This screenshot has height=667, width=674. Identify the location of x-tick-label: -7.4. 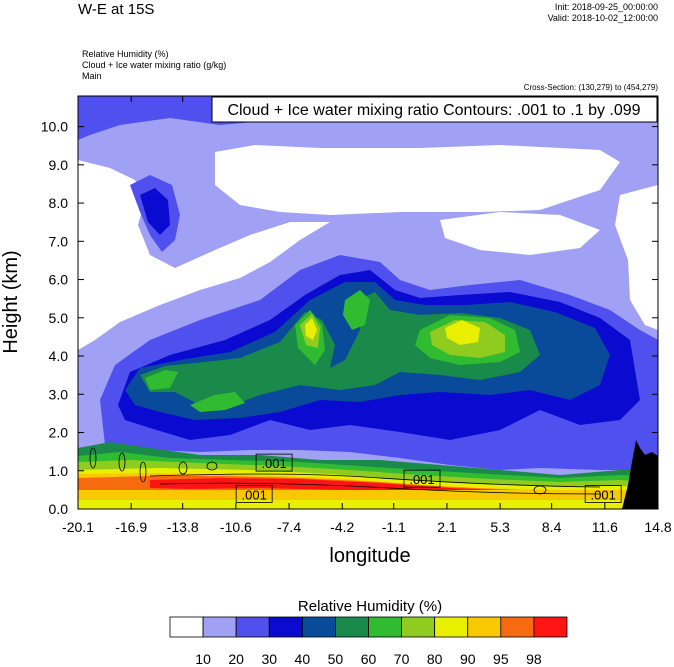
(289, 527).